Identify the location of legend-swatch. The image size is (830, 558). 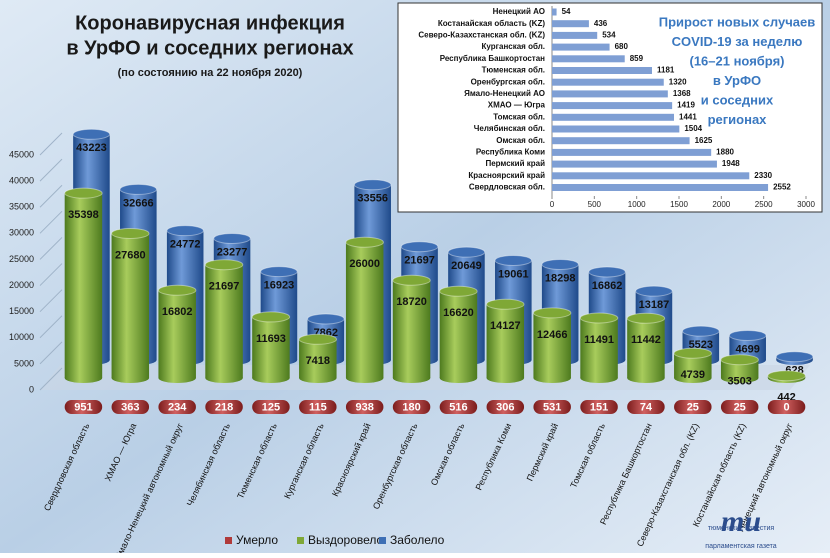
(228, 540).